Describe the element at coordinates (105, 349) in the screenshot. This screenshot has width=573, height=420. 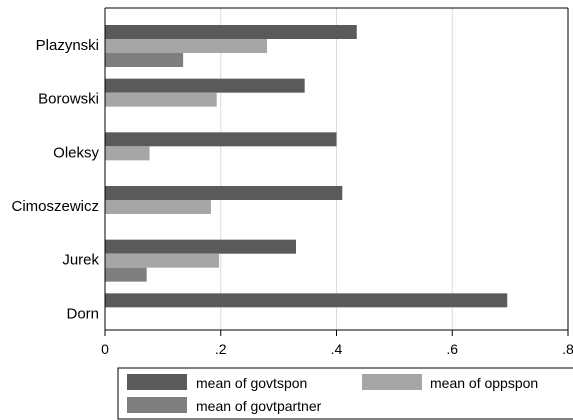
I see `x-tick-label: 0` at that location.